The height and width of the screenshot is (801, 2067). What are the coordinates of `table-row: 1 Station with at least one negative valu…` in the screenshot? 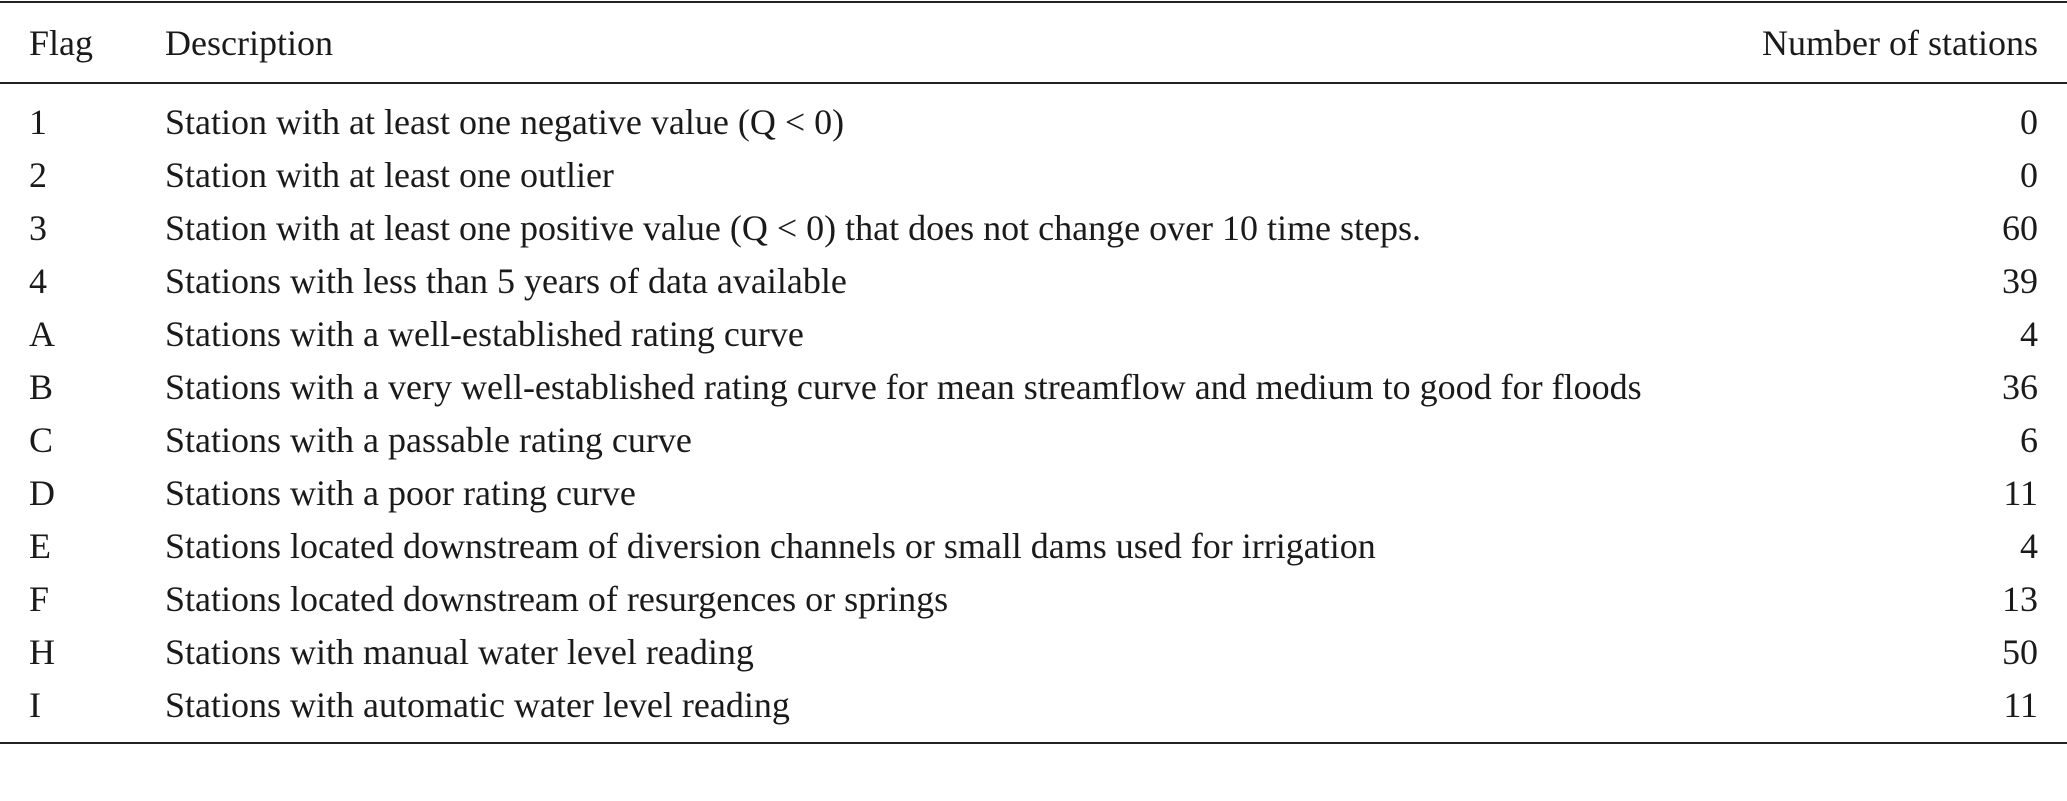 It's located at (1033, 116).